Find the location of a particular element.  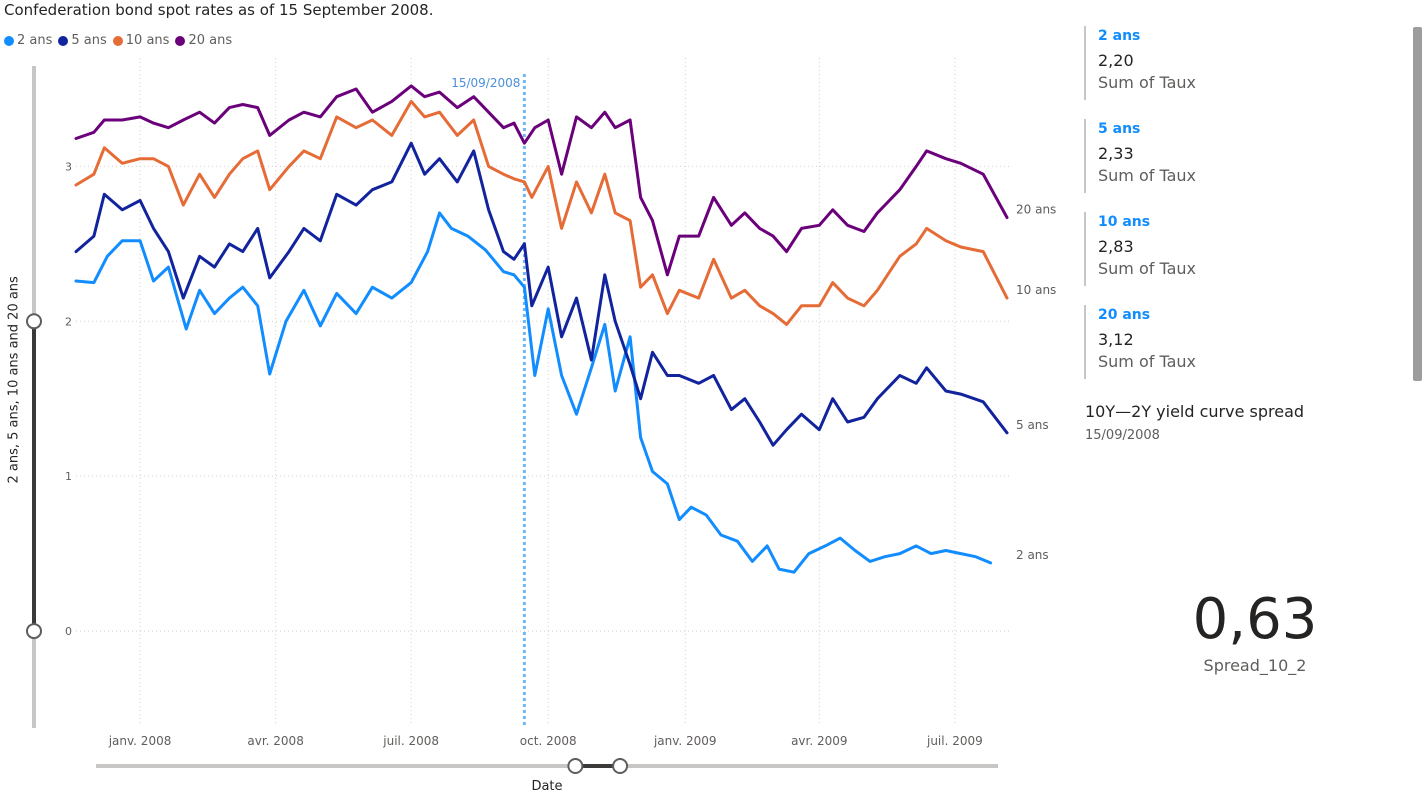

y-axis-title: 2 ans, 5 ans, 10 ans and 20 ans is located at coordinates (14, 380).